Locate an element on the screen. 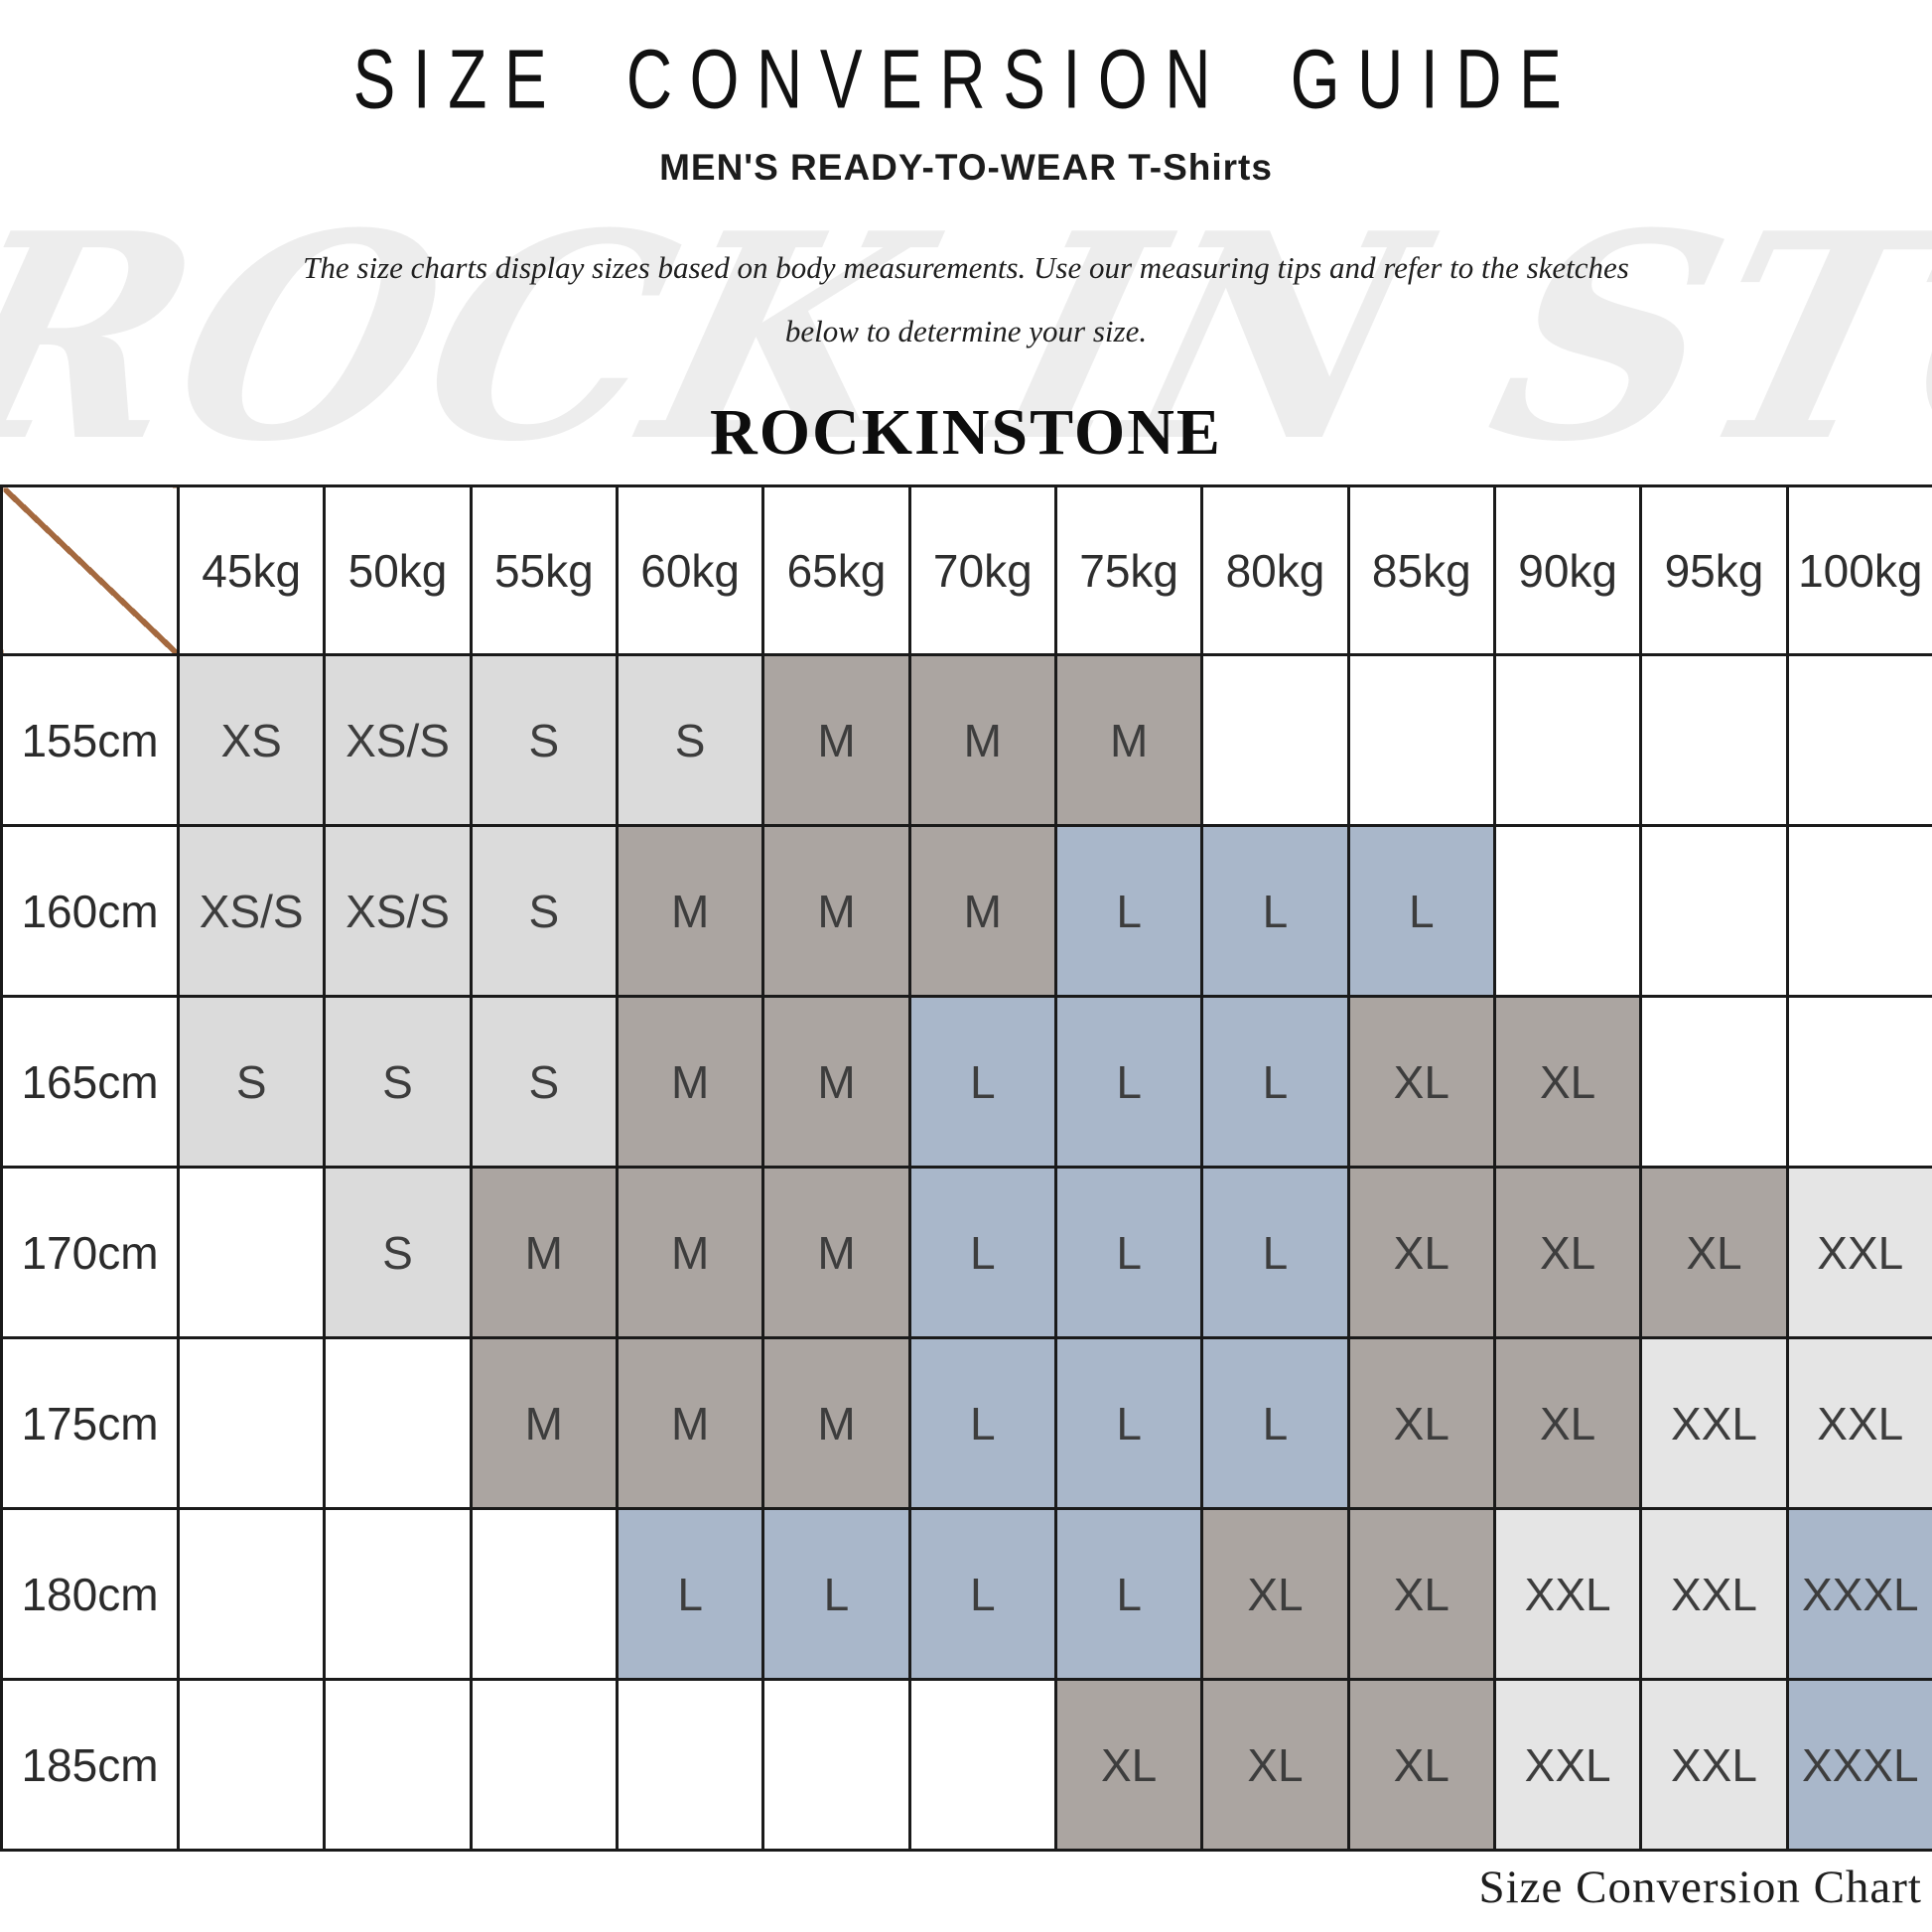 The image size is (1932, 1932). size-table-row: 155cm XS XS/S S S M M M is located at coordinates (966, 740).